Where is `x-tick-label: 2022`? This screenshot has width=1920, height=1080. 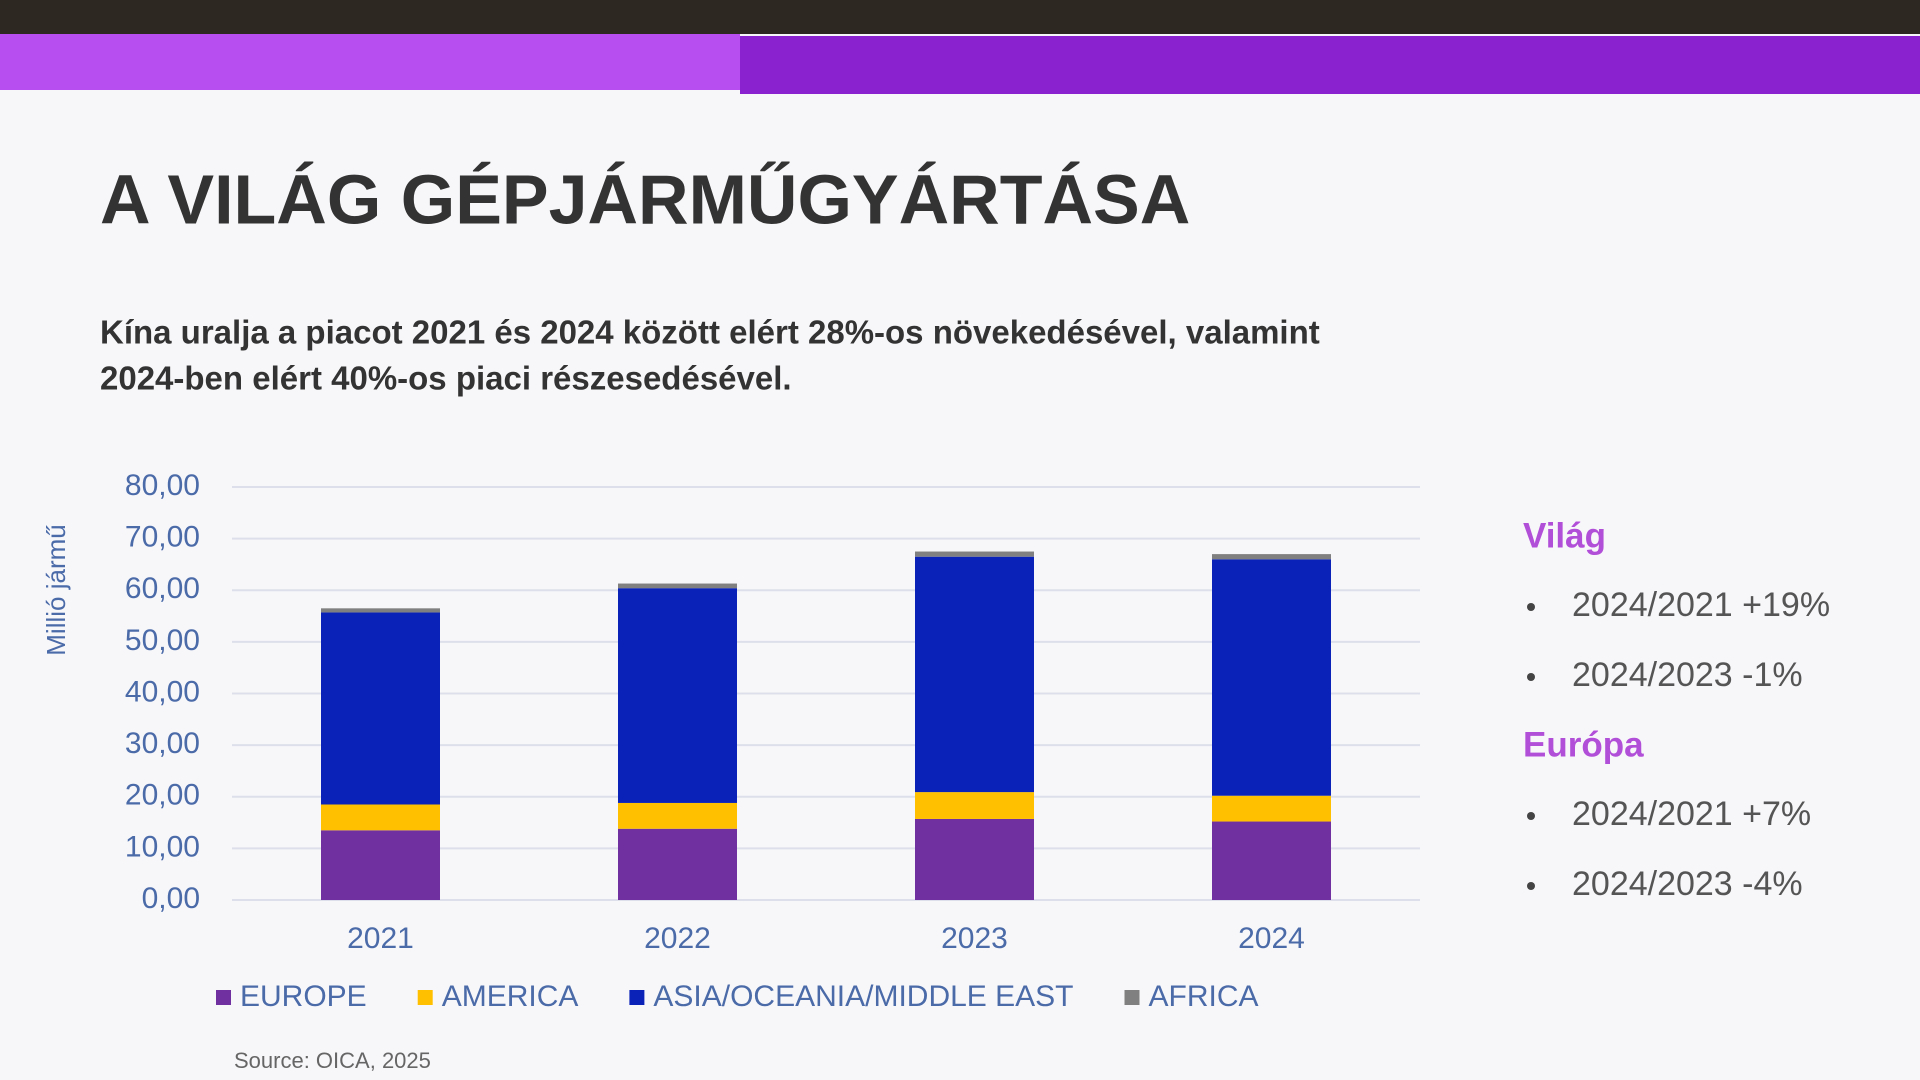 x-tick-label: 2022 is located at coordinates (677, 938).